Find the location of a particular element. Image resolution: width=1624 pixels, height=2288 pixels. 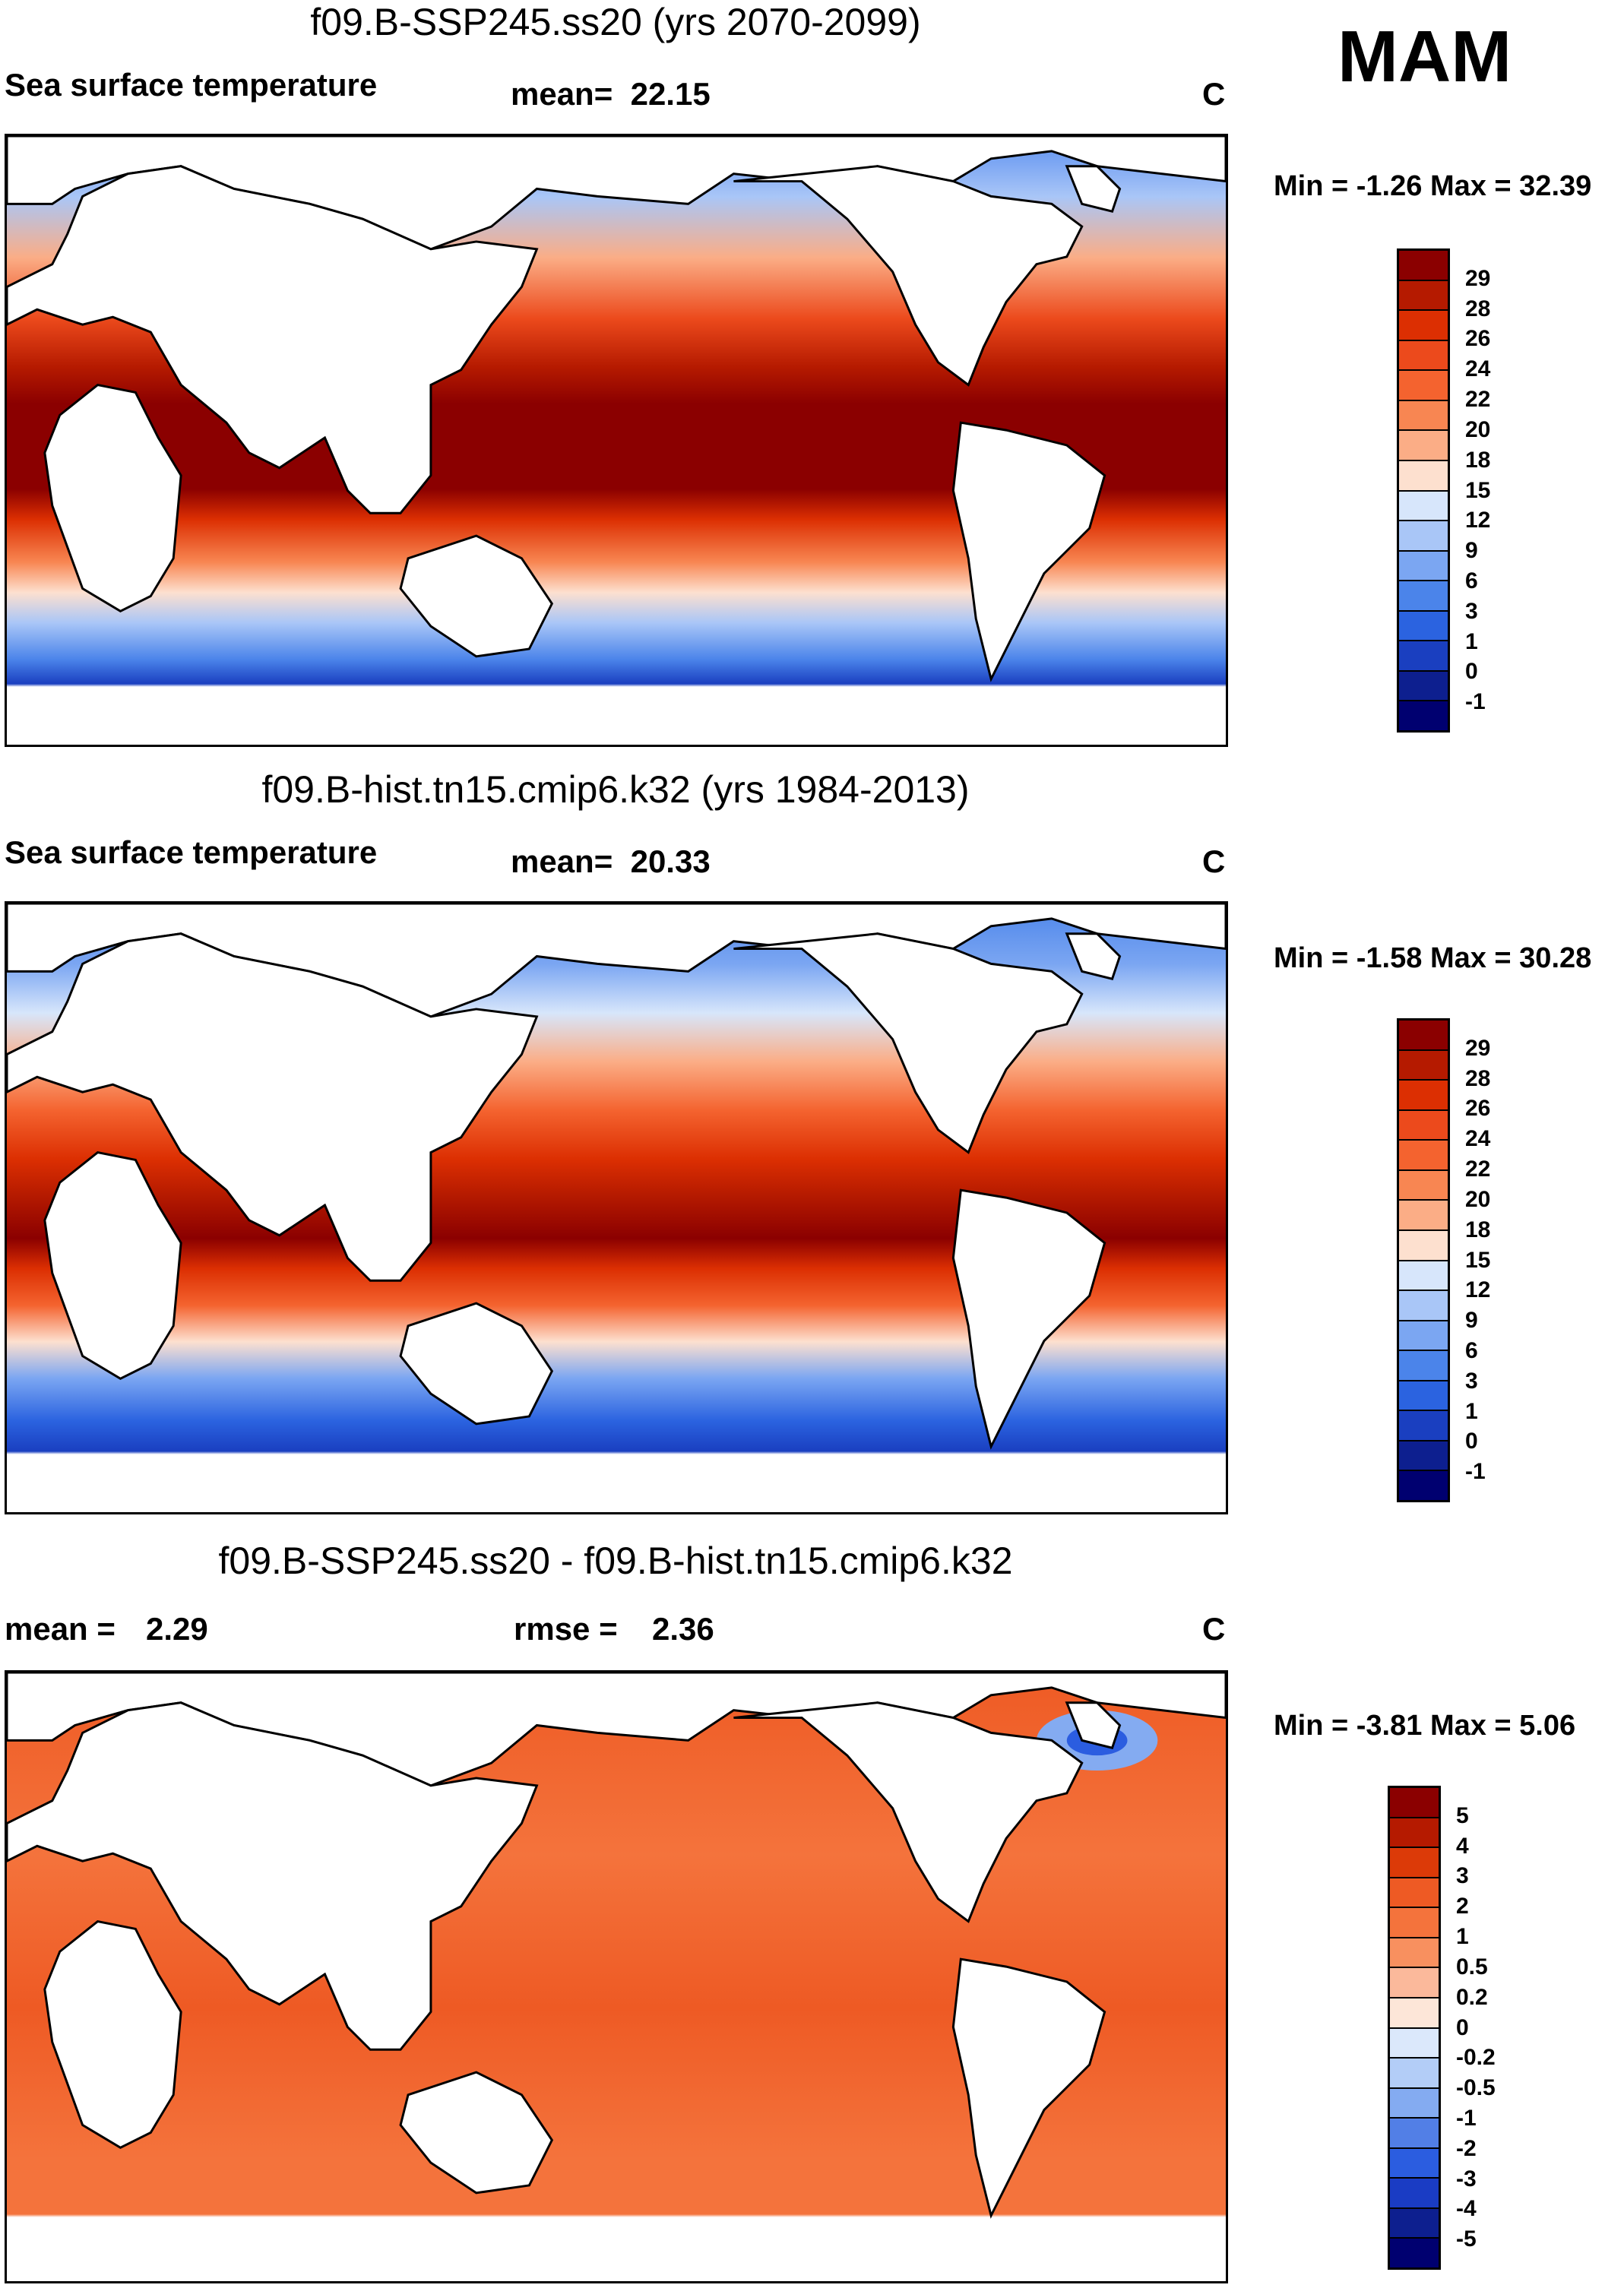

panel-3-rmse-label: rmse = is located at coordinates (566, 1629).